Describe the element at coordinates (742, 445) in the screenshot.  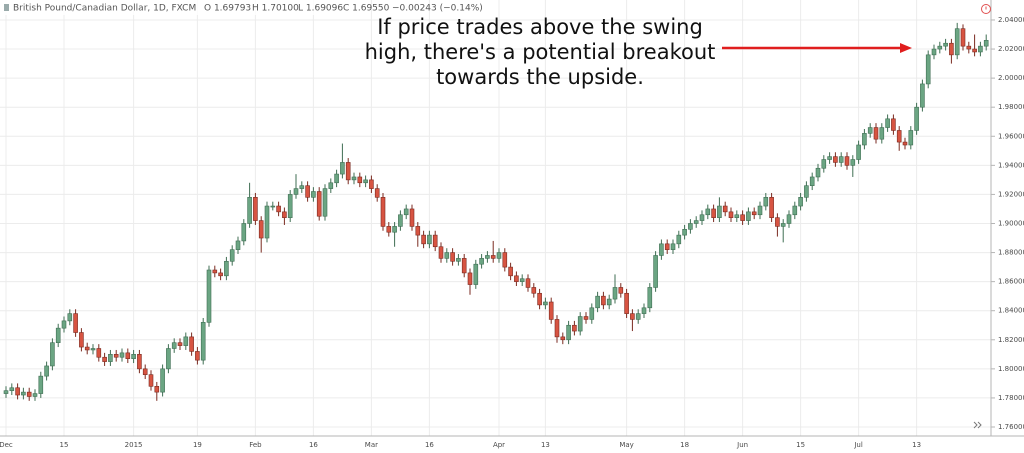
I see `x-tick-label: Jun` at that location.